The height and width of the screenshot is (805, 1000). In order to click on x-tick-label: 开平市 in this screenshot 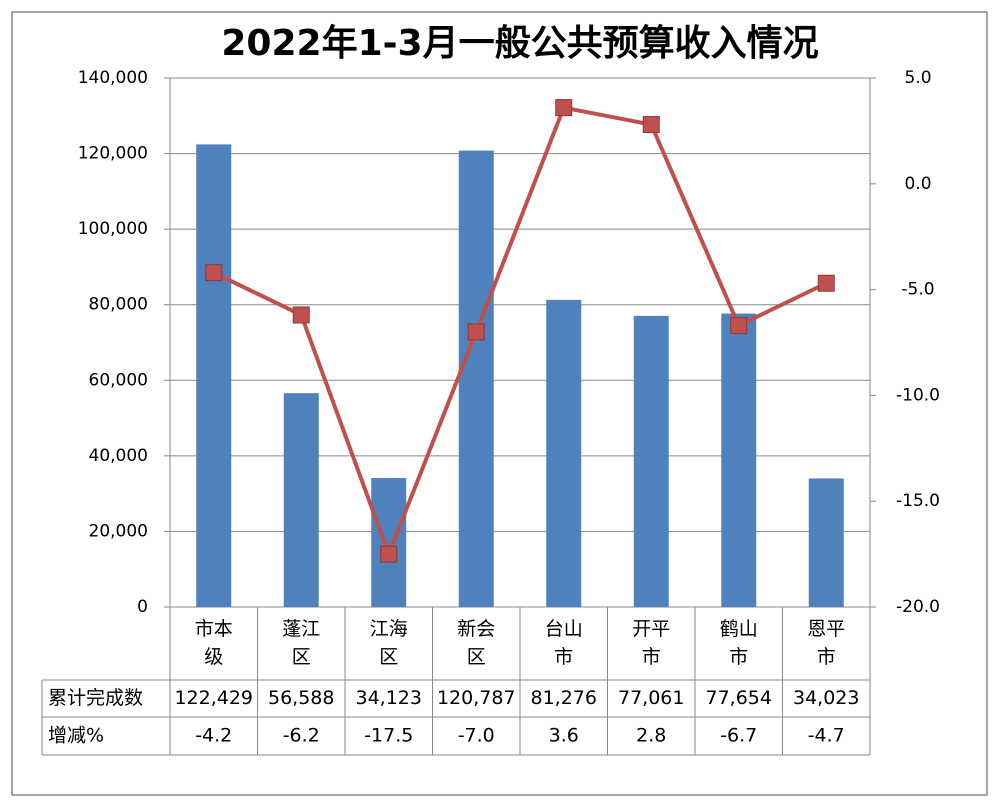, I will do `click(651, 643)`.